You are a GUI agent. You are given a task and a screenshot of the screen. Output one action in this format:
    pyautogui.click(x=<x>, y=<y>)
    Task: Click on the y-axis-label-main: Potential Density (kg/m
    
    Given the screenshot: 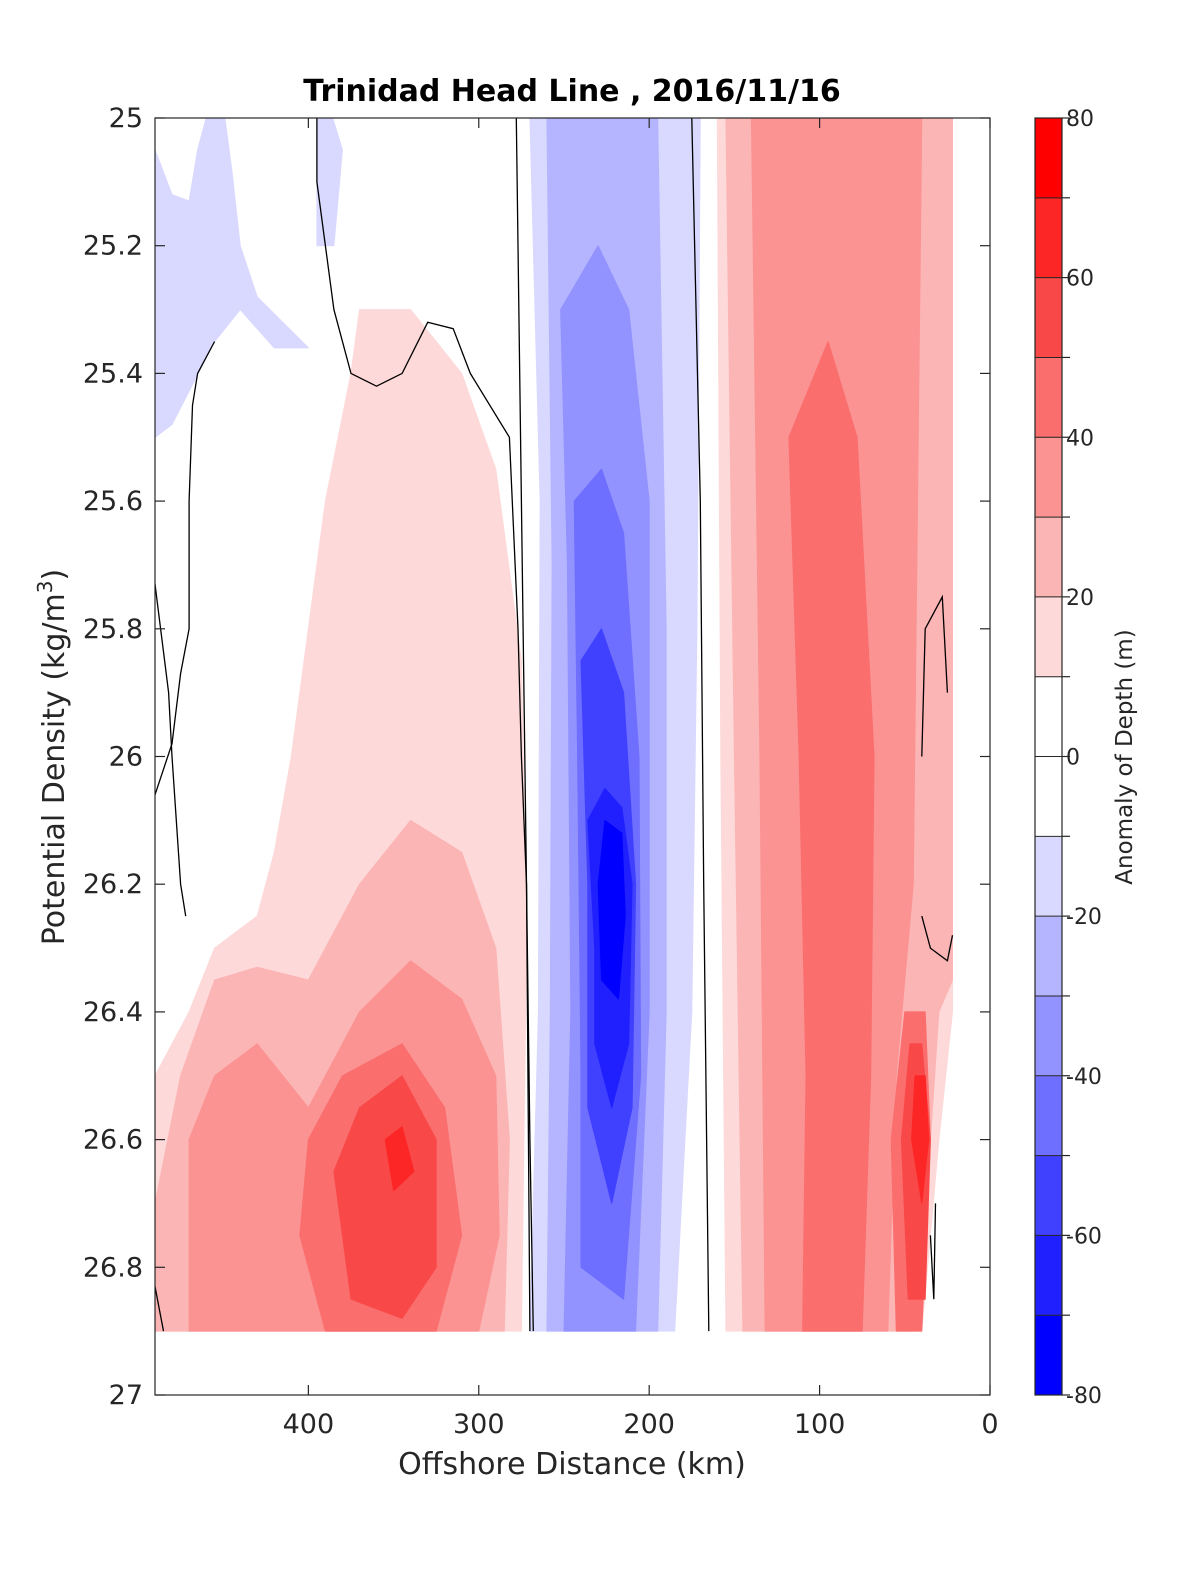 What is the action you would take?
    pyautogui.click(x=54, y=769)
    